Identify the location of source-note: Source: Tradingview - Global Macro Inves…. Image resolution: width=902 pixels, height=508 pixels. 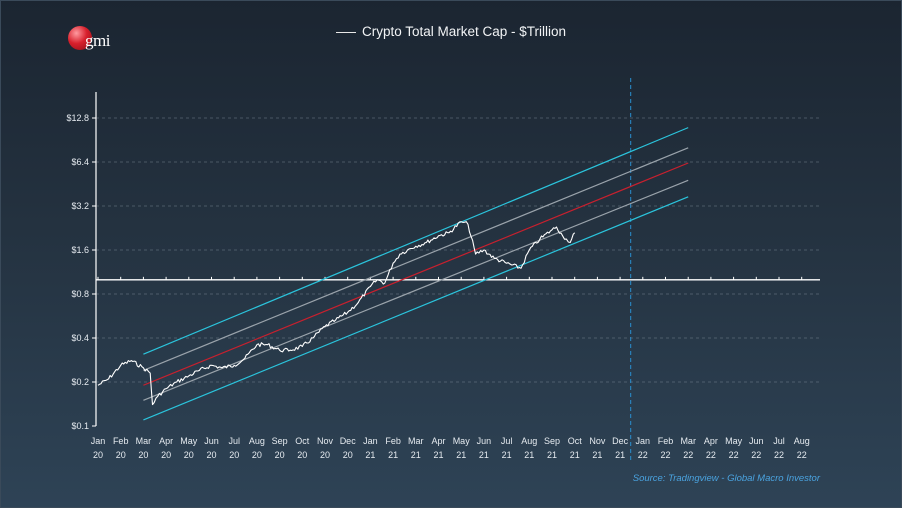
(726, 478).